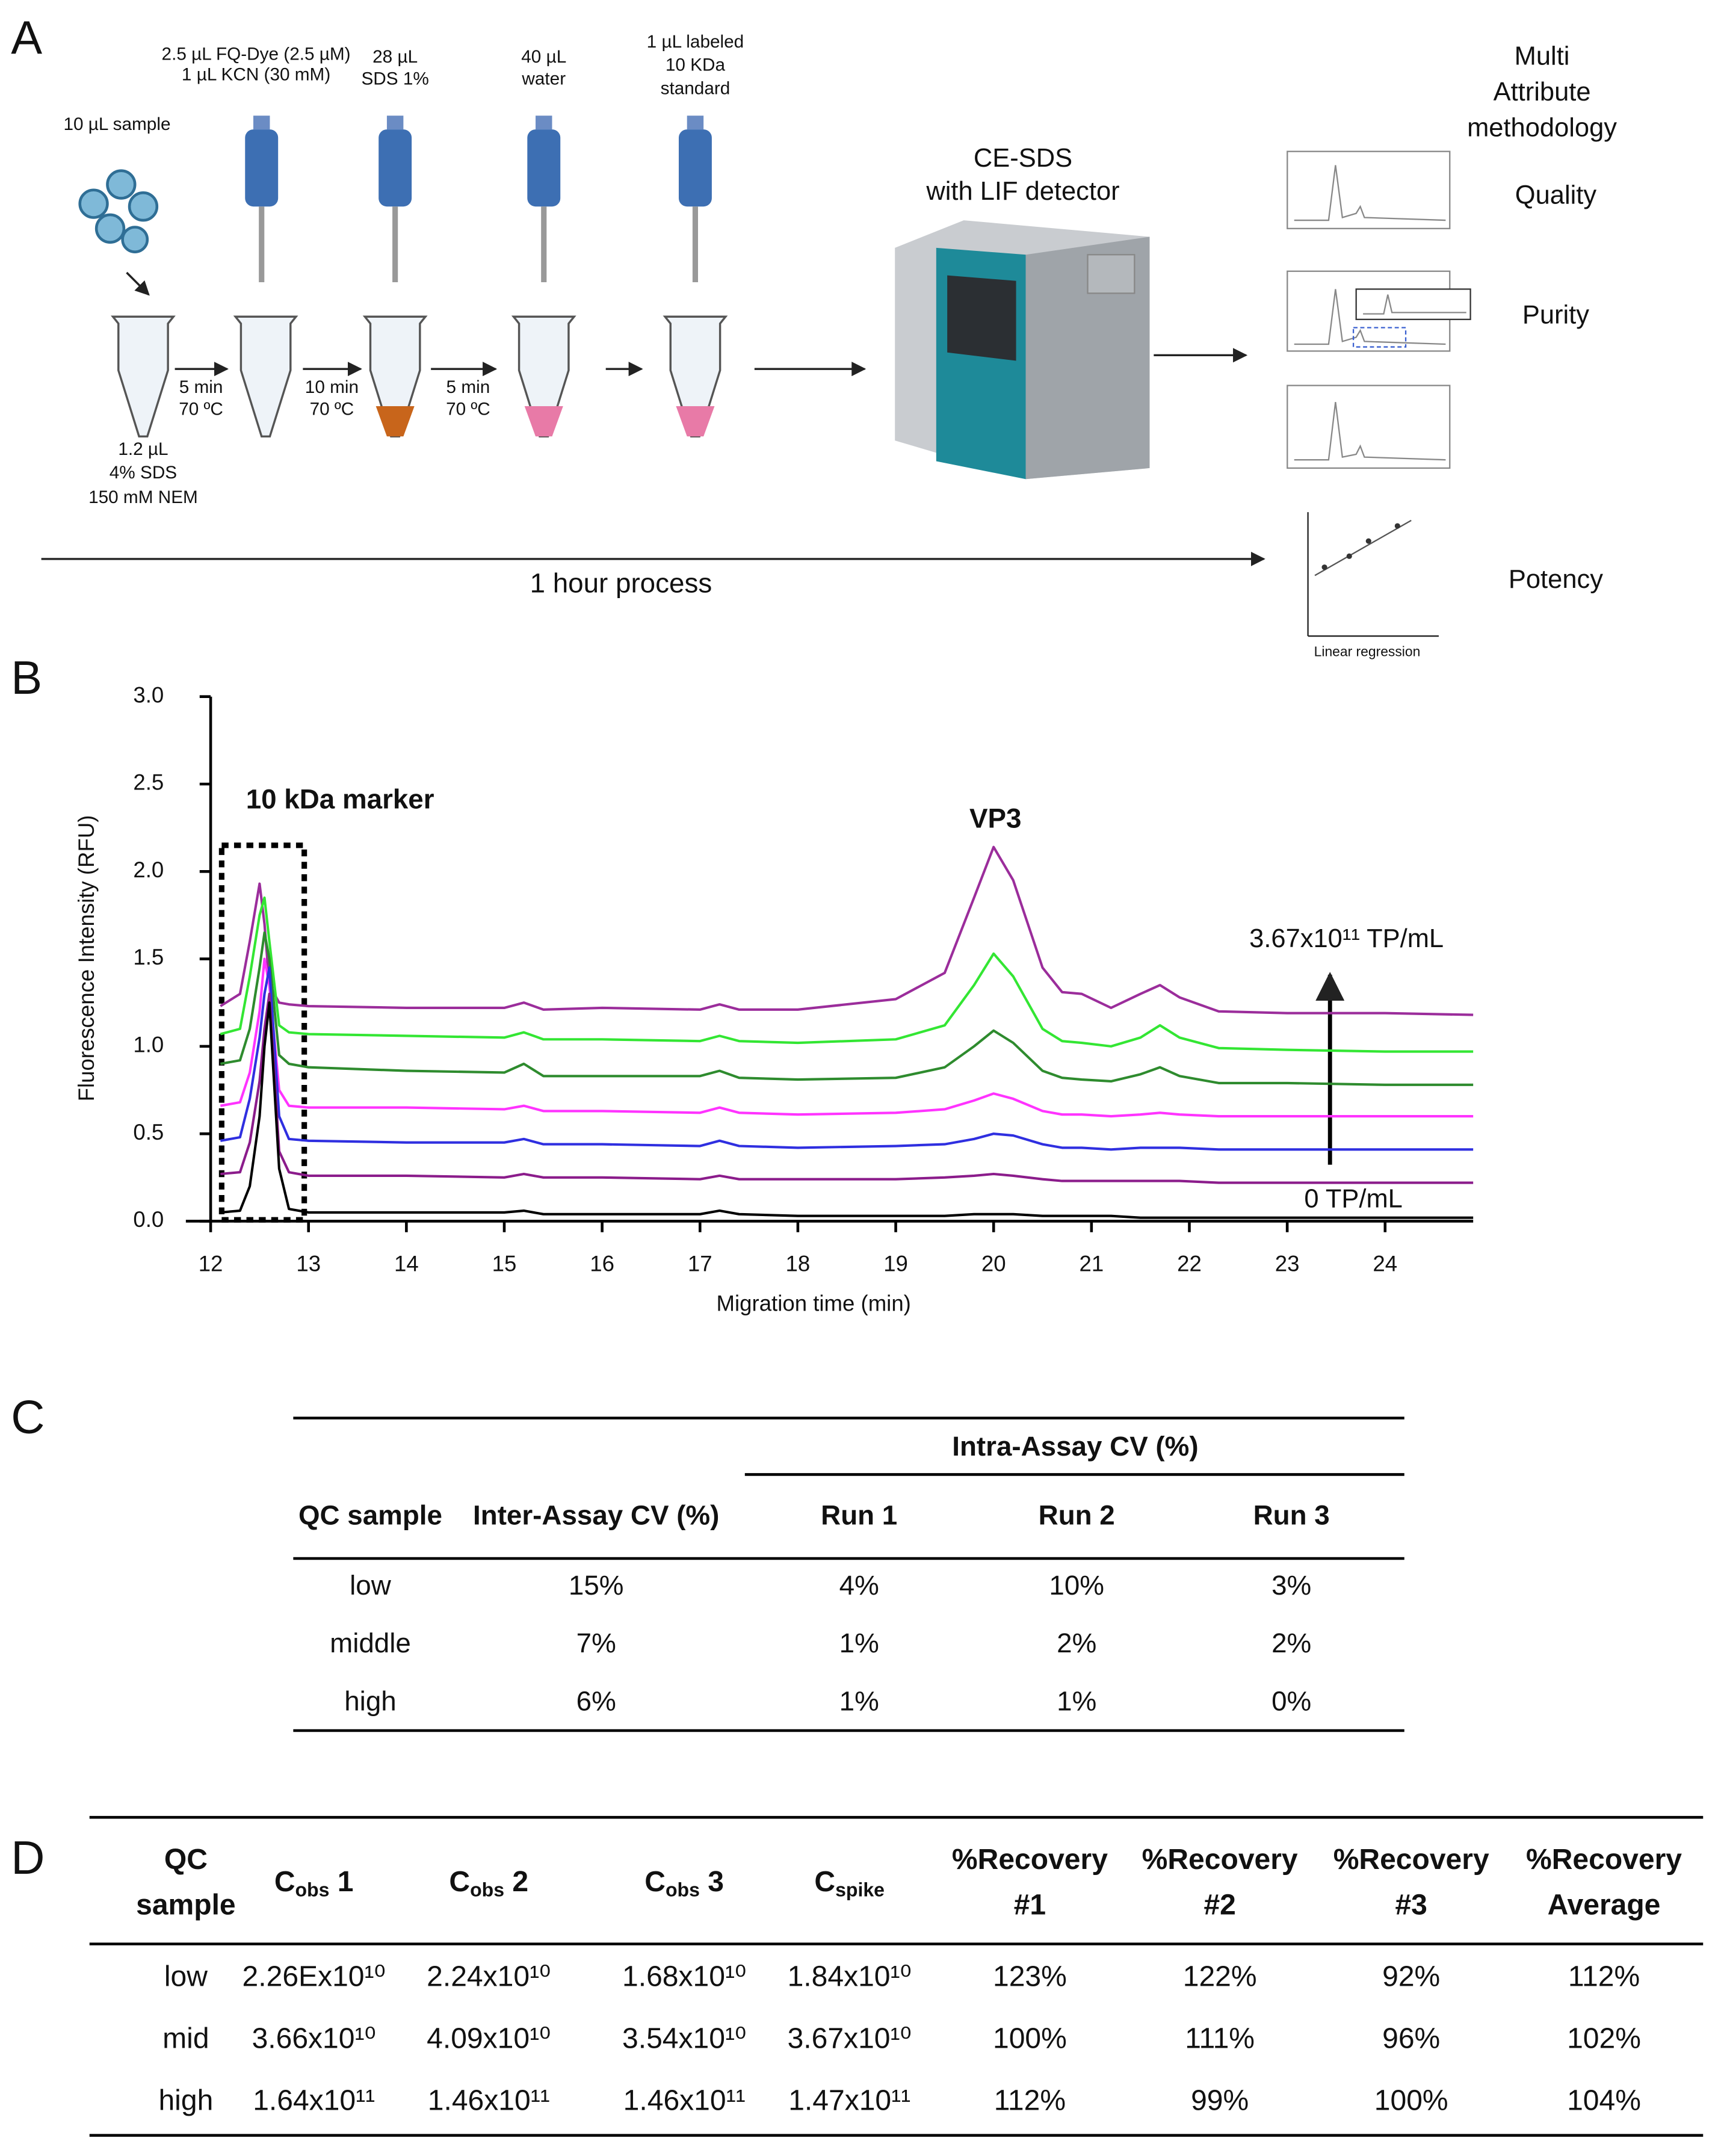 The width and height of the screenshot is (1721, 2156). Describe the element at coordinates (1542, 56) in the screenshot. I see `method-label: Multi` at that location.